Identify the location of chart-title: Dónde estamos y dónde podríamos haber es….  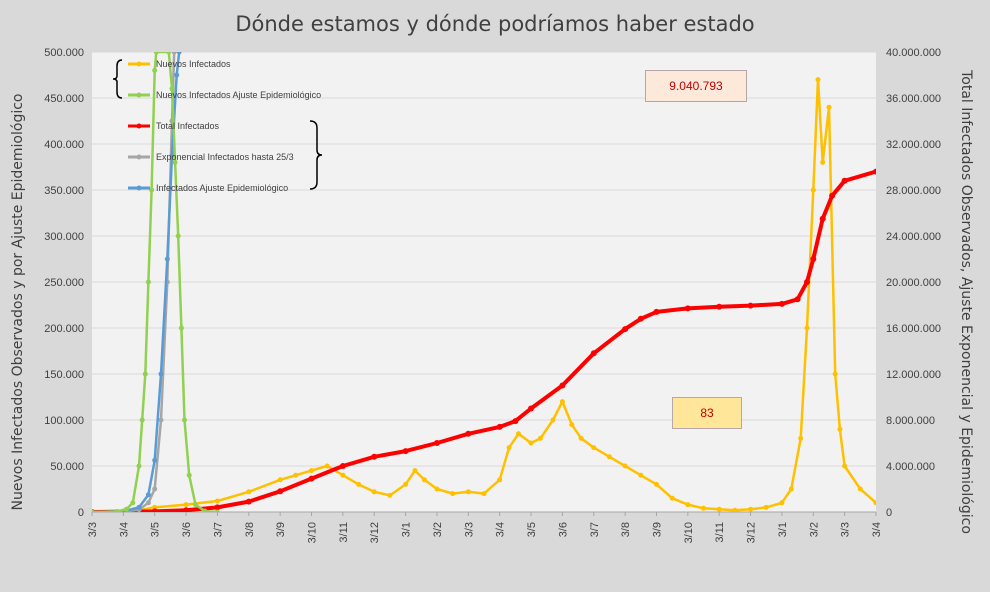
(495, 24).